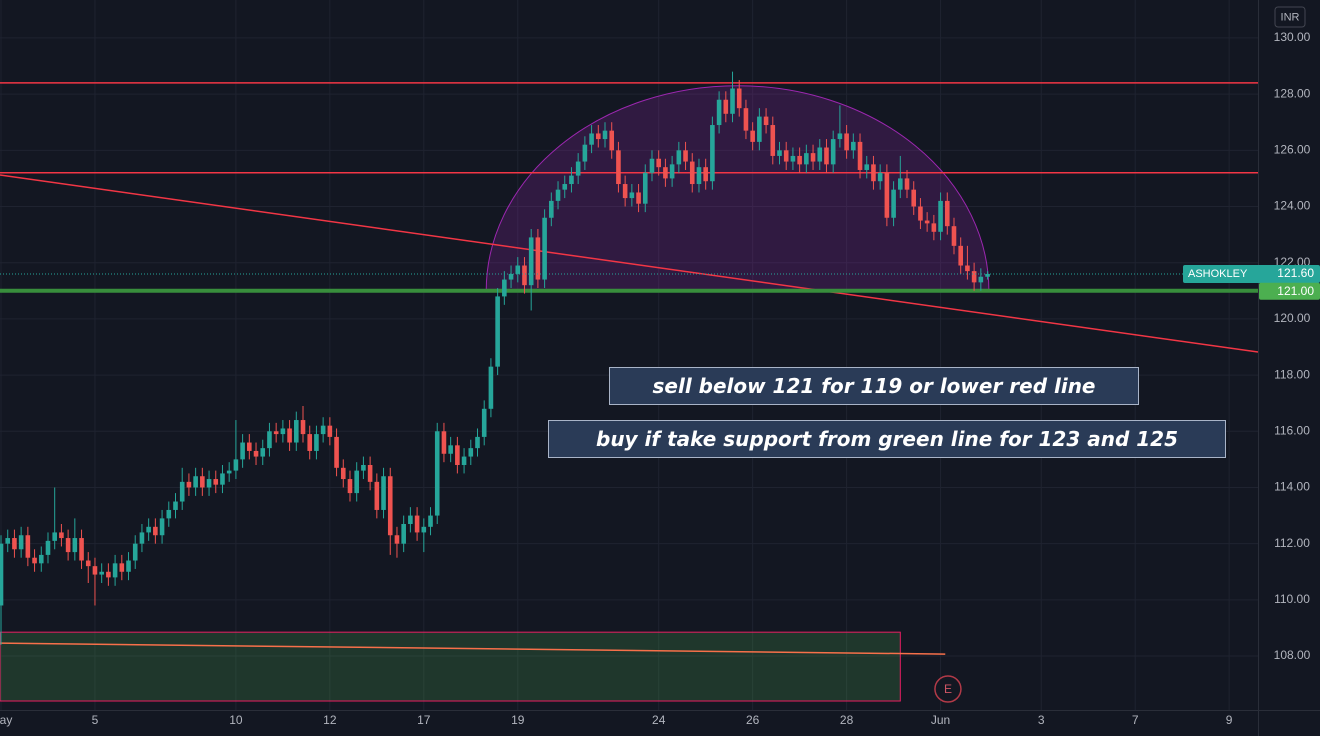 Image resolution: width=1320 pixels, height=736 pixels. I want to click on x-tick-label: 5, so click(95, 720).